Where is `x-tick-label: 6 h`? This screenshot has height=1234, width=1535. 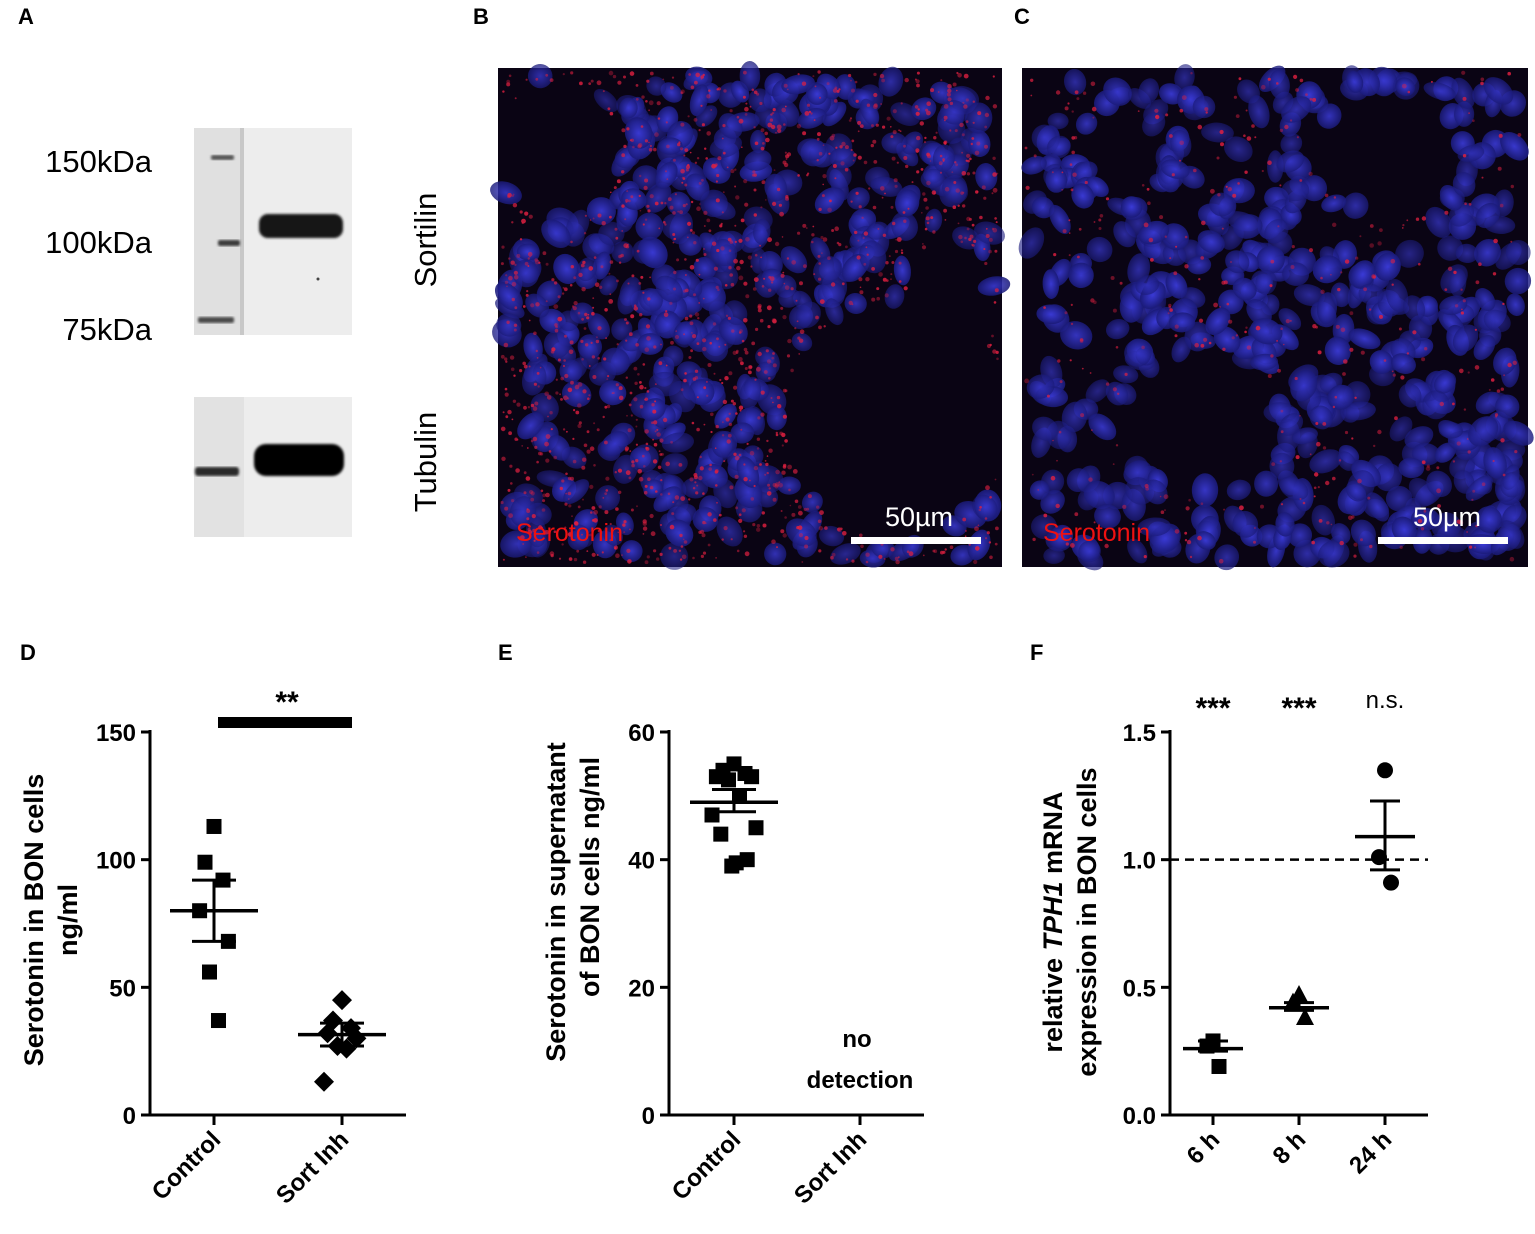
x-tick-label: 6 h is located at coordinates (1204, 1148).